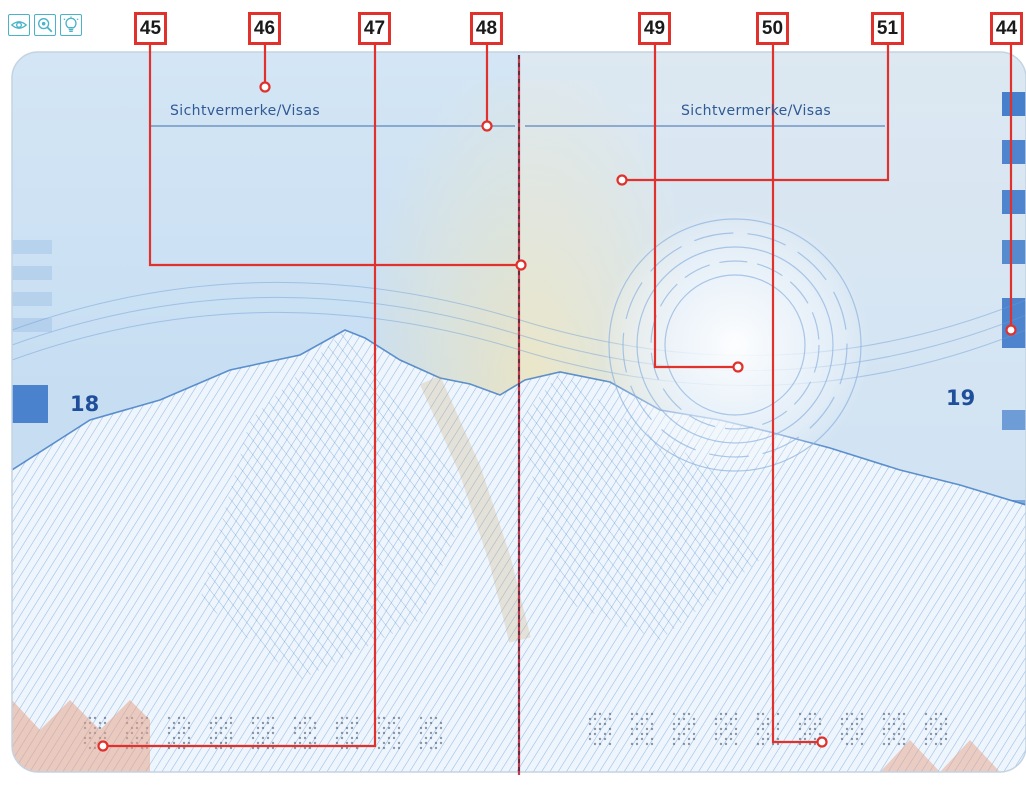  I want to click on callout-51: 51, so click(887, 28).